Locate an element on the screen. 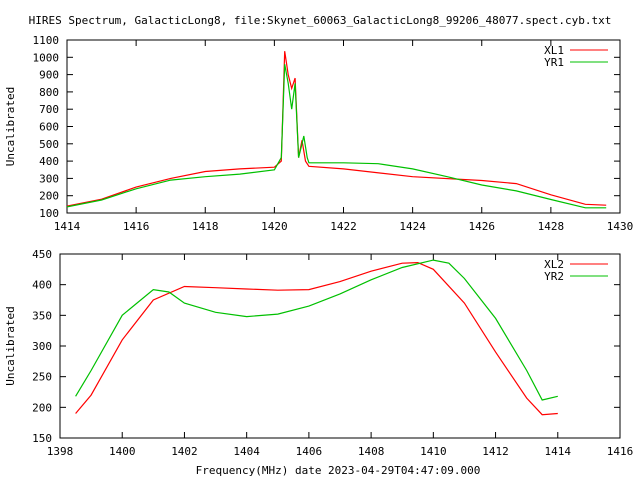 Image resolution: width=640 pixels, height=480 pixels. x-tick-label: 1422 is located at coordinates (343, 226).